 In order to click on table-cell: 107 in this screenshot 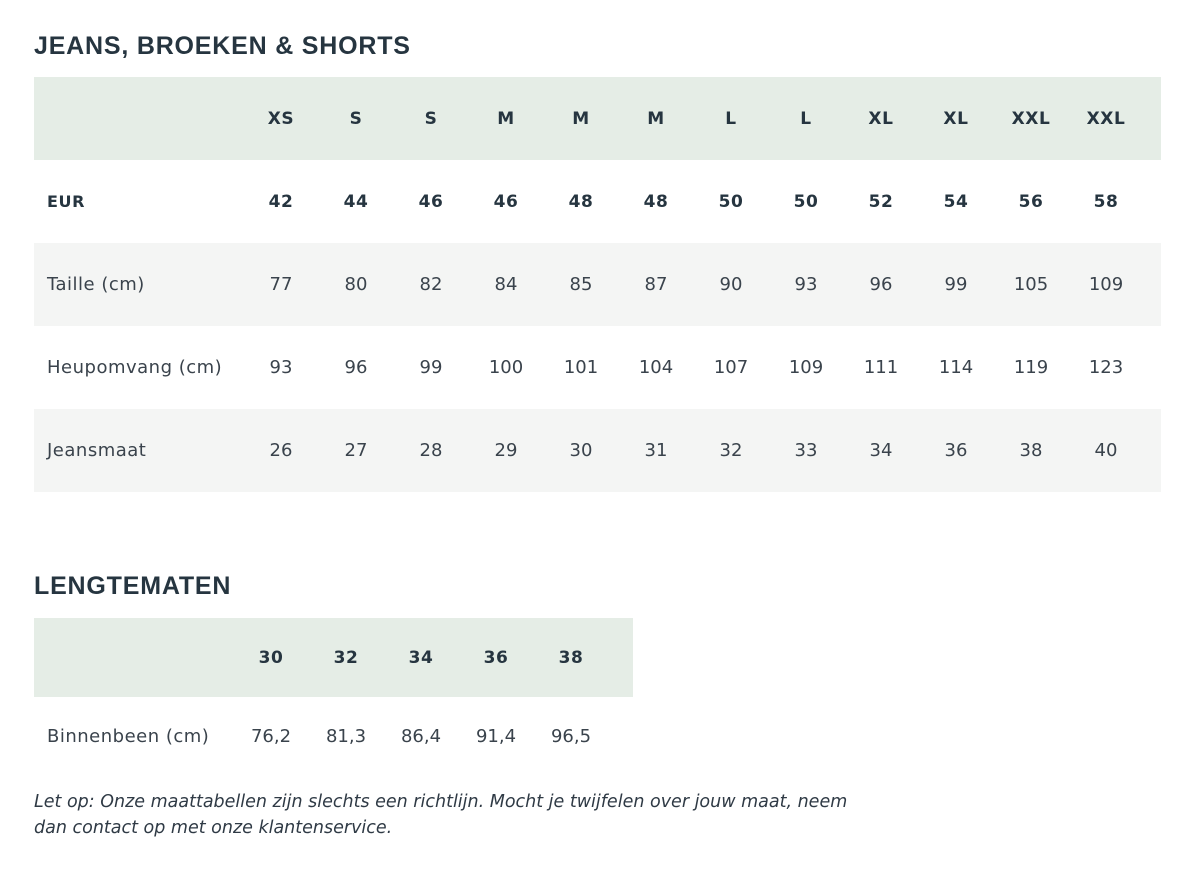, I will do `click(731, 367)`.